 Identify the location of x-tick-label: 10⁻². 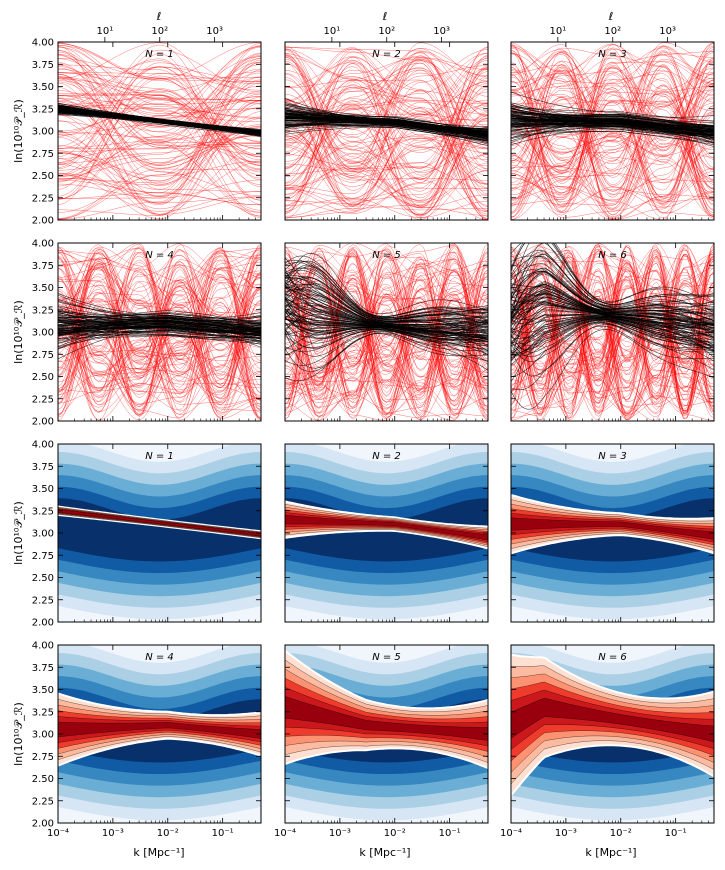
(395, 833).